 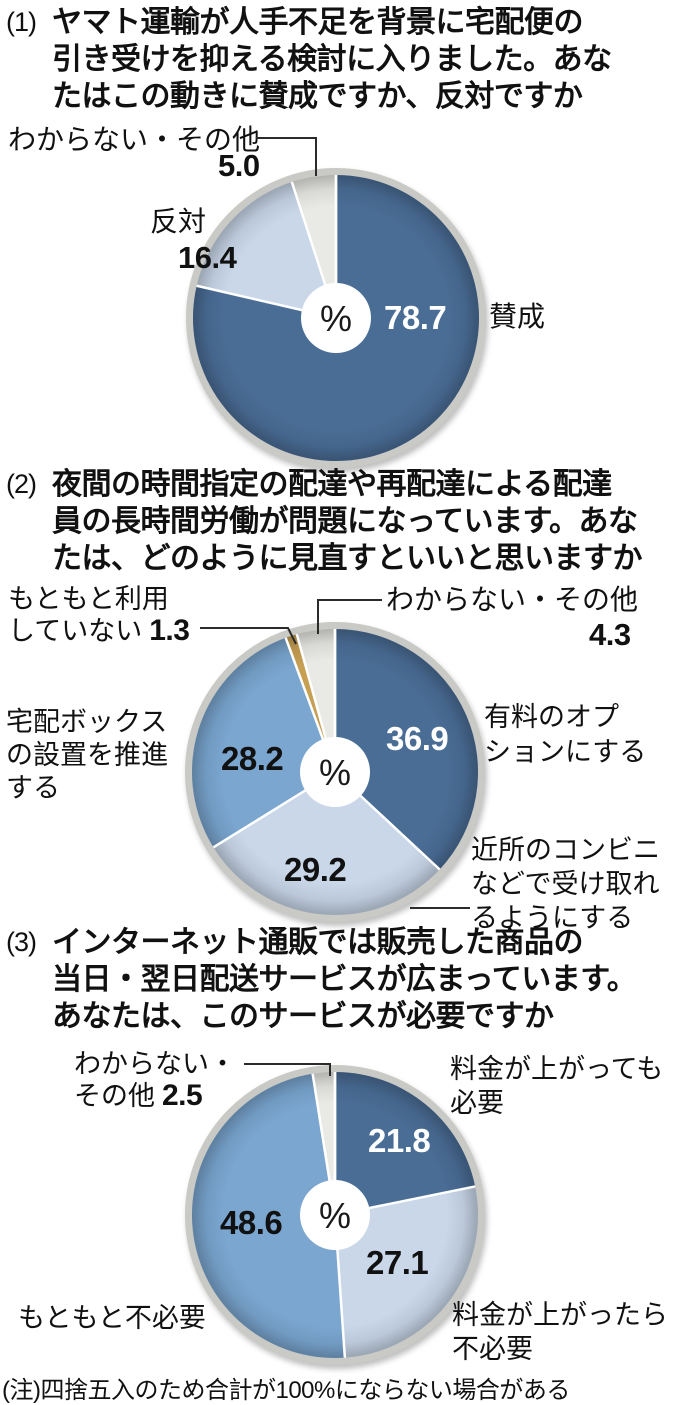 I want to click on pie2-label-convenience: 近所のコンビニ などで受け取れ るようにする, so click(x=565, y=884).